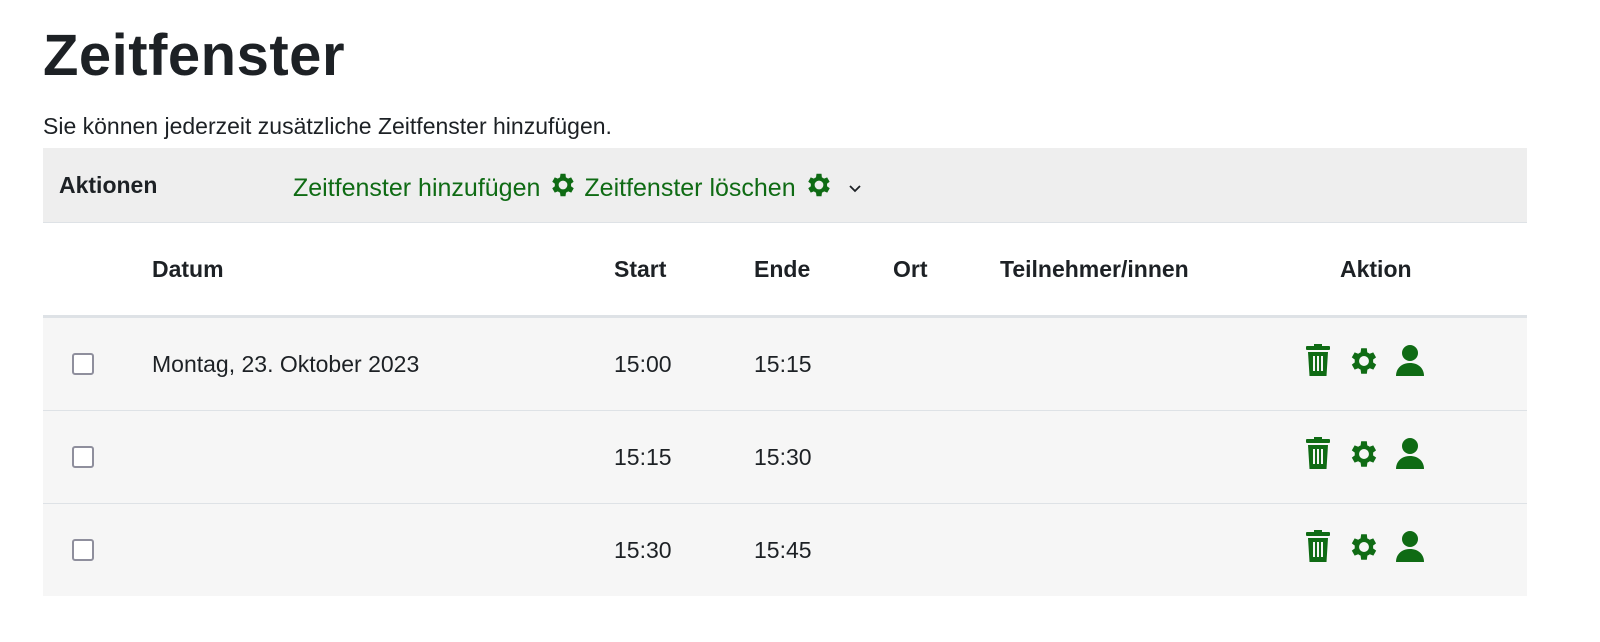  I want to click on table-row: 15:30 15:45, so click(785, 549).